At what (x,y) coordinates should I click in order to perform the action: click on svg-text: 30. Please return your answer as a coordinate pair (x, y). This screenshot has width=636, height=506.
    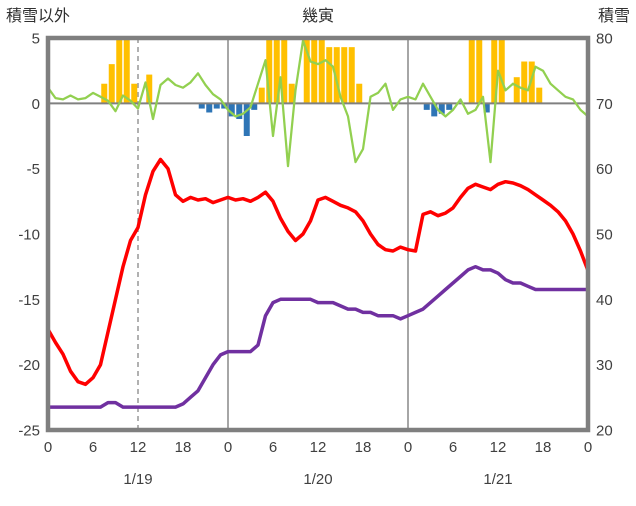
    Looking at the image, I should click on (604, 365).